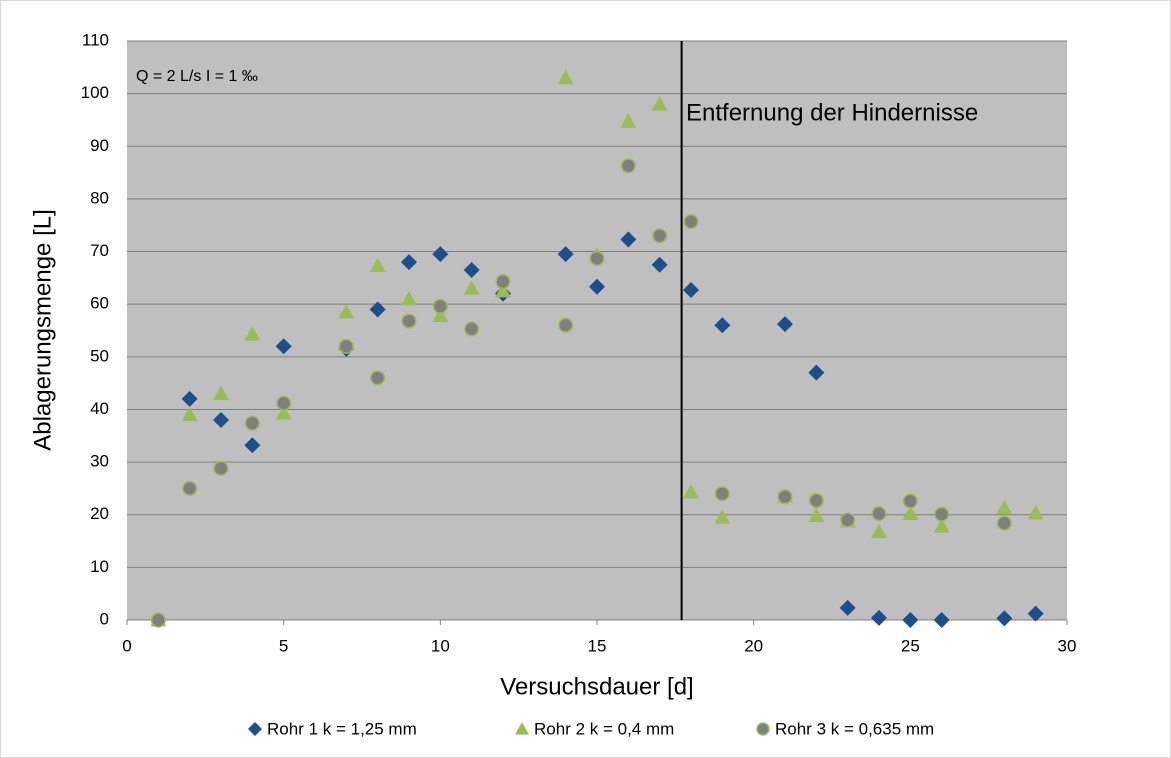  What do you see at coordinates (440, 645) in the screenshot?
I see `x-tick-label: 10` at bounding box center [440, 645].